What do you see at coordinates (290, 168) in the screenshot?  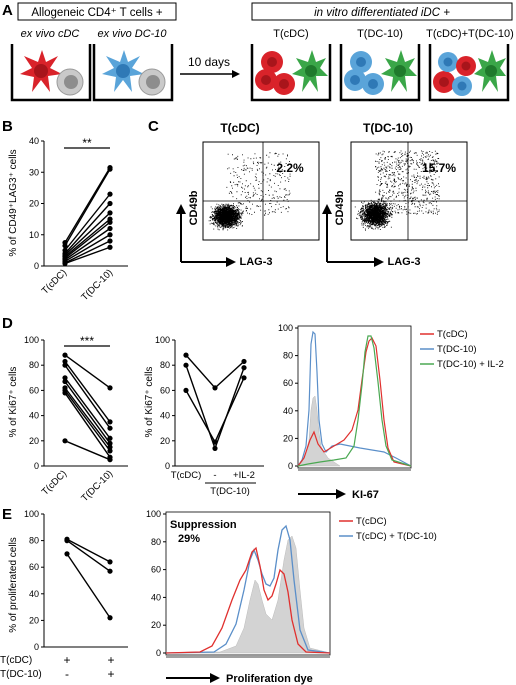 I see `c-percent-1: 2.2%` at bounding box center [290, 168].